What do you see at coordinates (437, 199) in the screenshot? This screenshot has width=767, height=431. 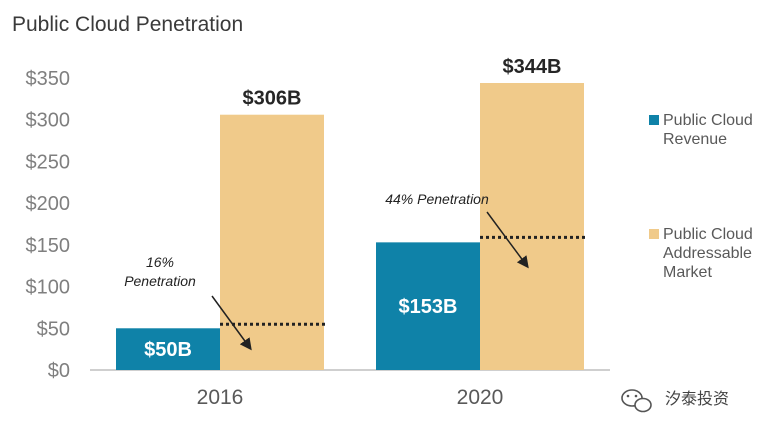 I see `penetration-annotation: 44% Penetration` at bounding box center [437, 199].